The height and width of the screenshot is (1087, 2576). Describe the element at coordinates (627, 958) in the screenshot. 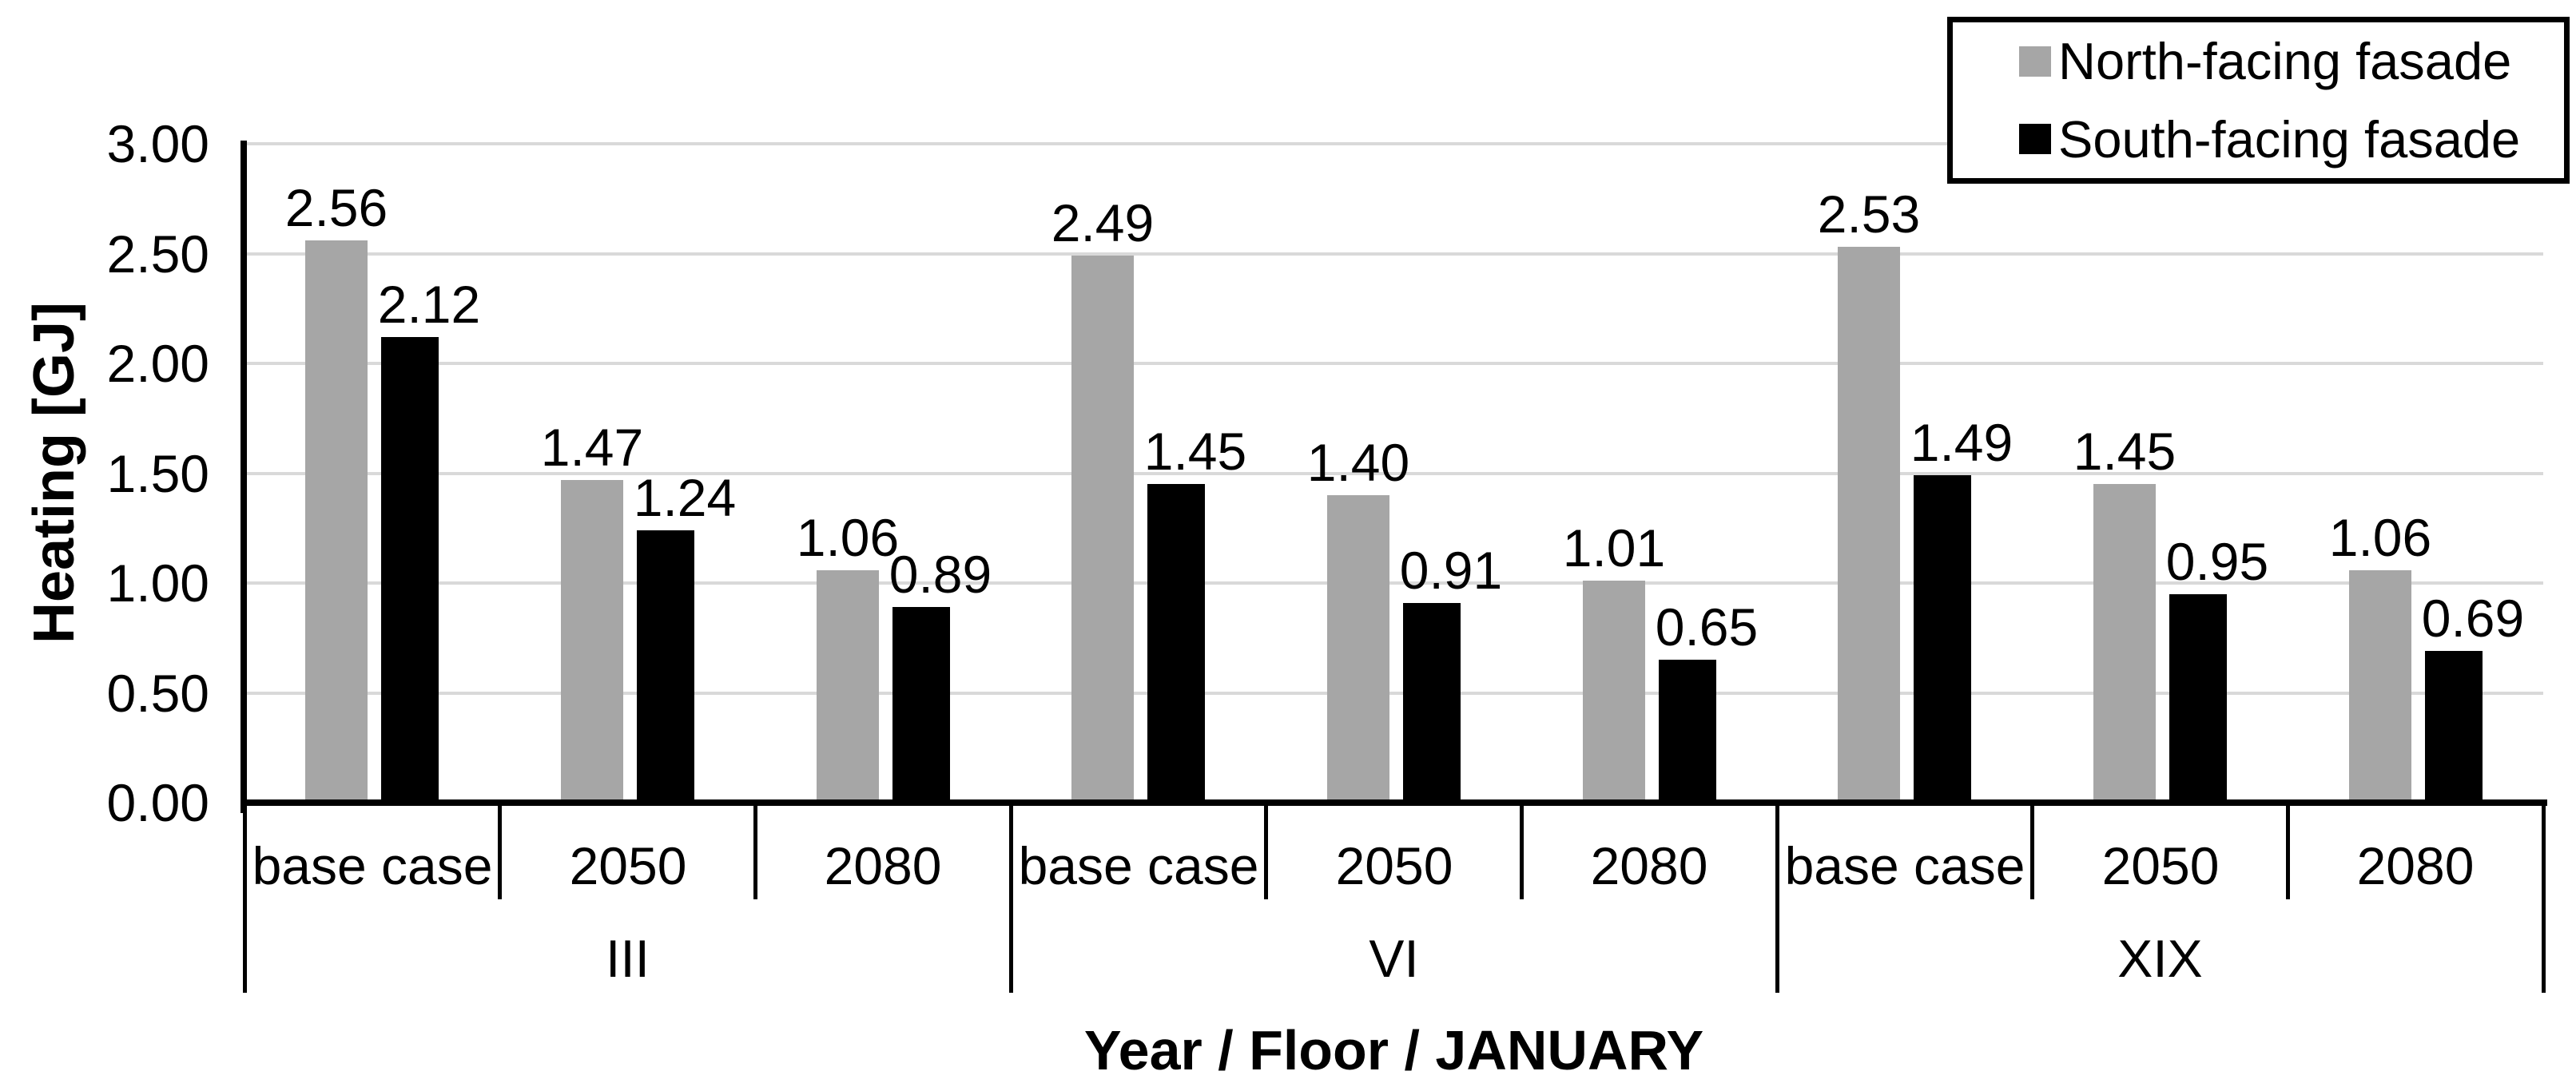

I see `x-axis-group-label: III` at that location.